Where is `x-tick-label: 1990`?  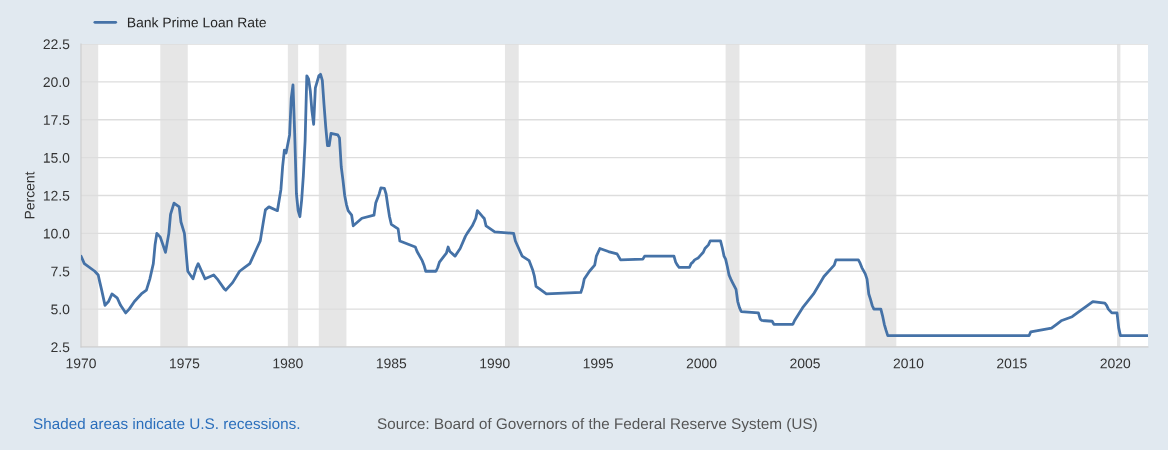 x-tick-label: 1990 is located at coordinates (495, 363).